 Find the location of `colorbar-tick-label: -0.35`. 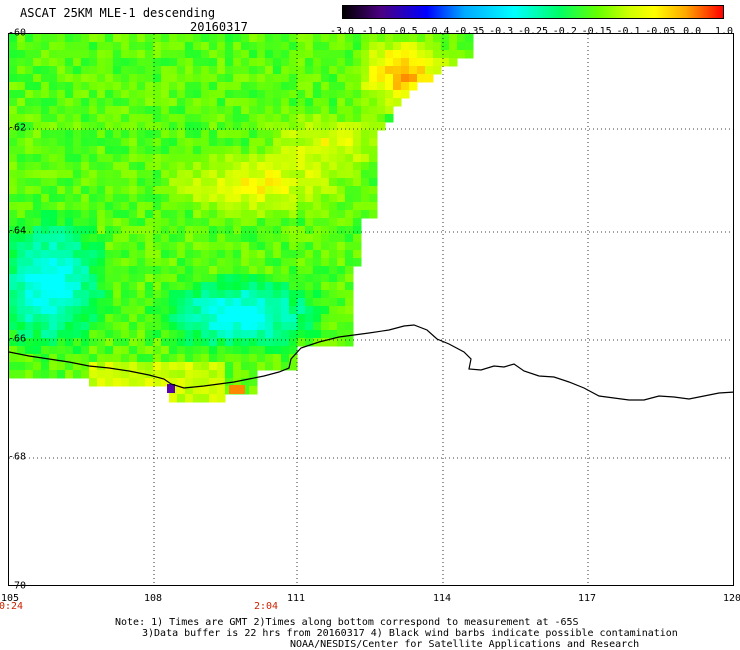

colorbar-tick-label: -0.35 is located at coordinates (469, 31).